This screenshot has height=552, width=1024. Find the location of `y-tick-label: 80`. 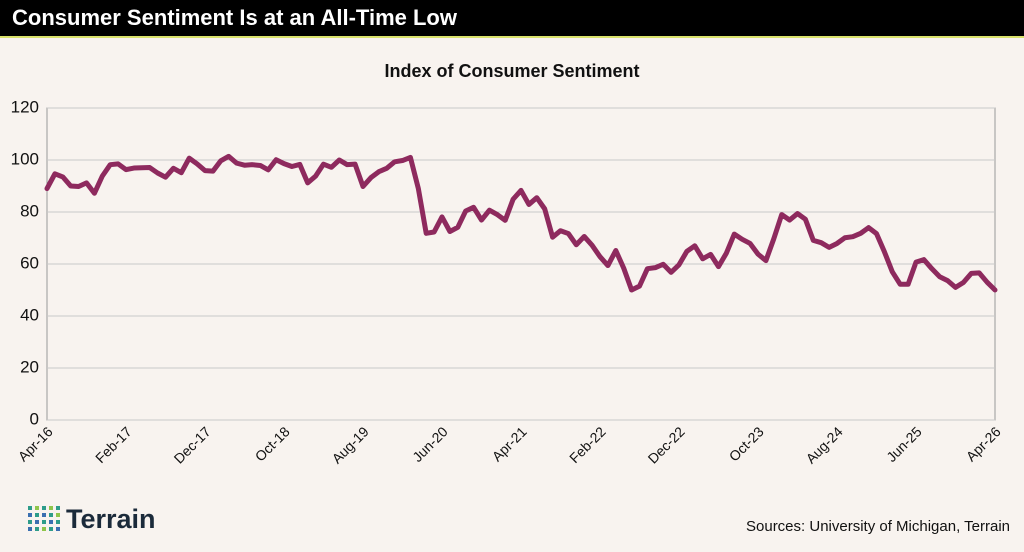

y-tick-label: 80 is located at coordinates (29, 210).